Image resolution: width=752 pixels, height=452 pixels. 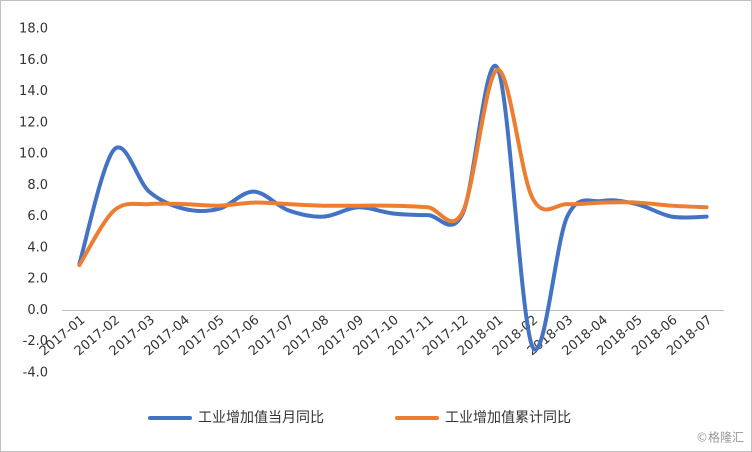 I want to click on y-tick-label: -4.0, so click(x=35, y=373).